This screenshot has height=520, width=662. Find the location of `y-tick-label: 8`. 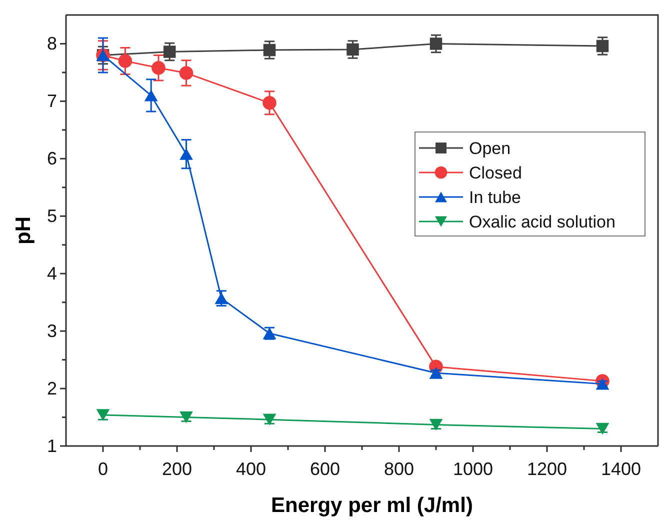

y-tick-label: 8 is located at coordinates (51, 43).